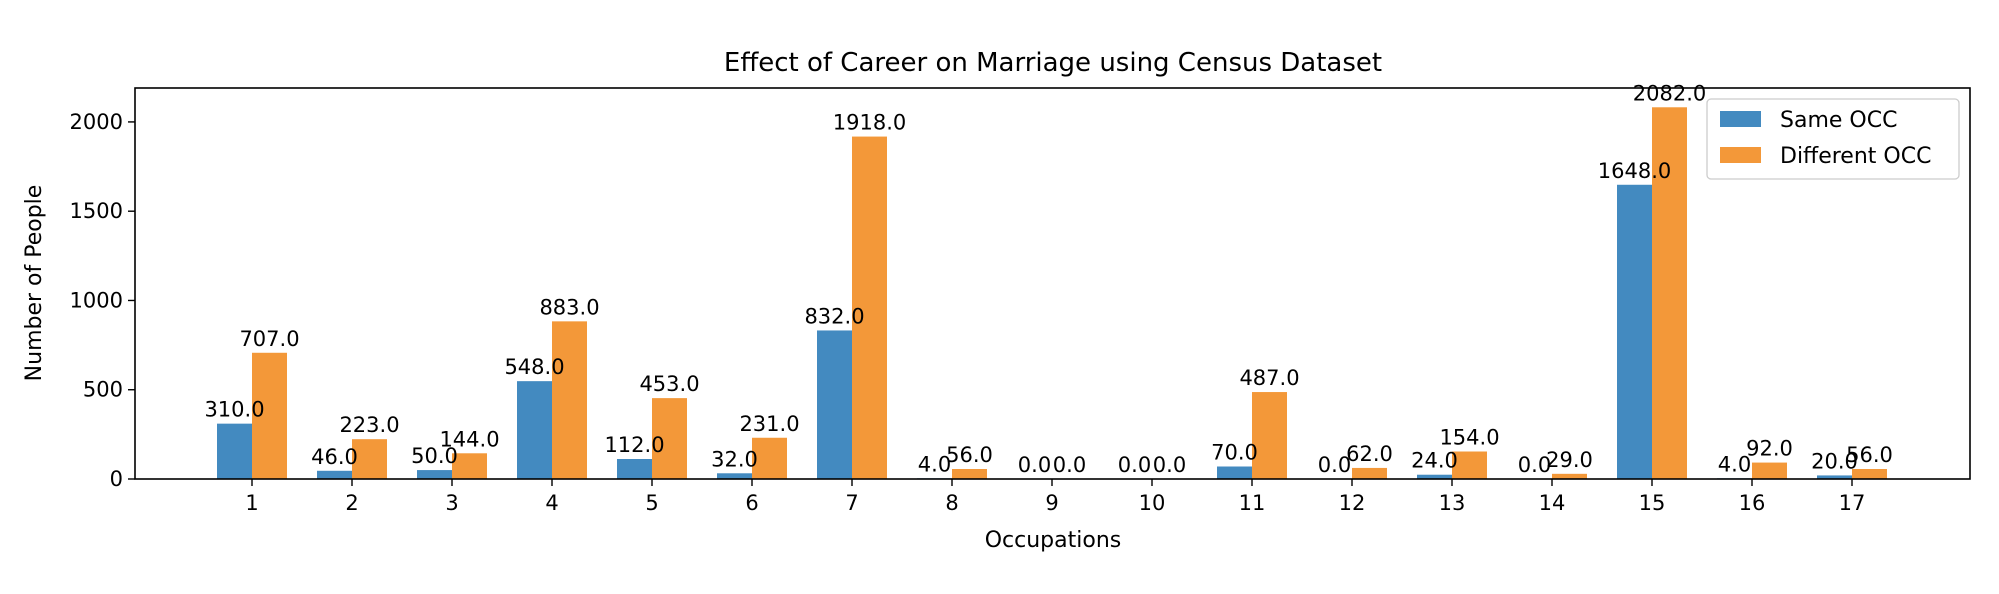 This screenshot has height=594, width=1999. Describe the element at coordinates (1834, 461) in the screenshot. I see `data-label-same-occ-17: 20.0` at that location.